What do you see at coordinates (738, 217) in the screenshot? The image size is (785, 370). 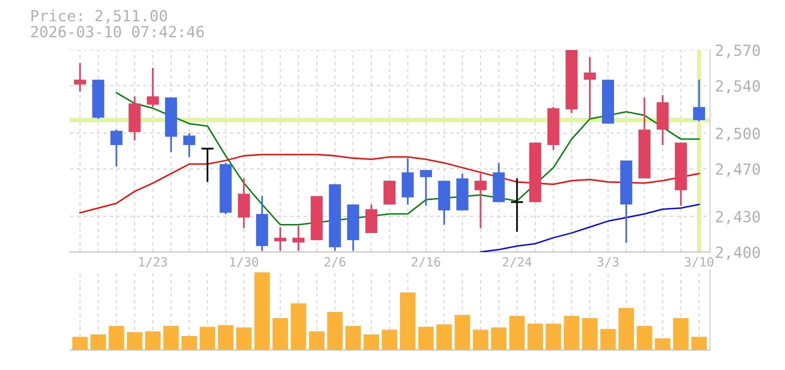 I see `y-tick-label: 2,430` at bounding box center [738, 217].